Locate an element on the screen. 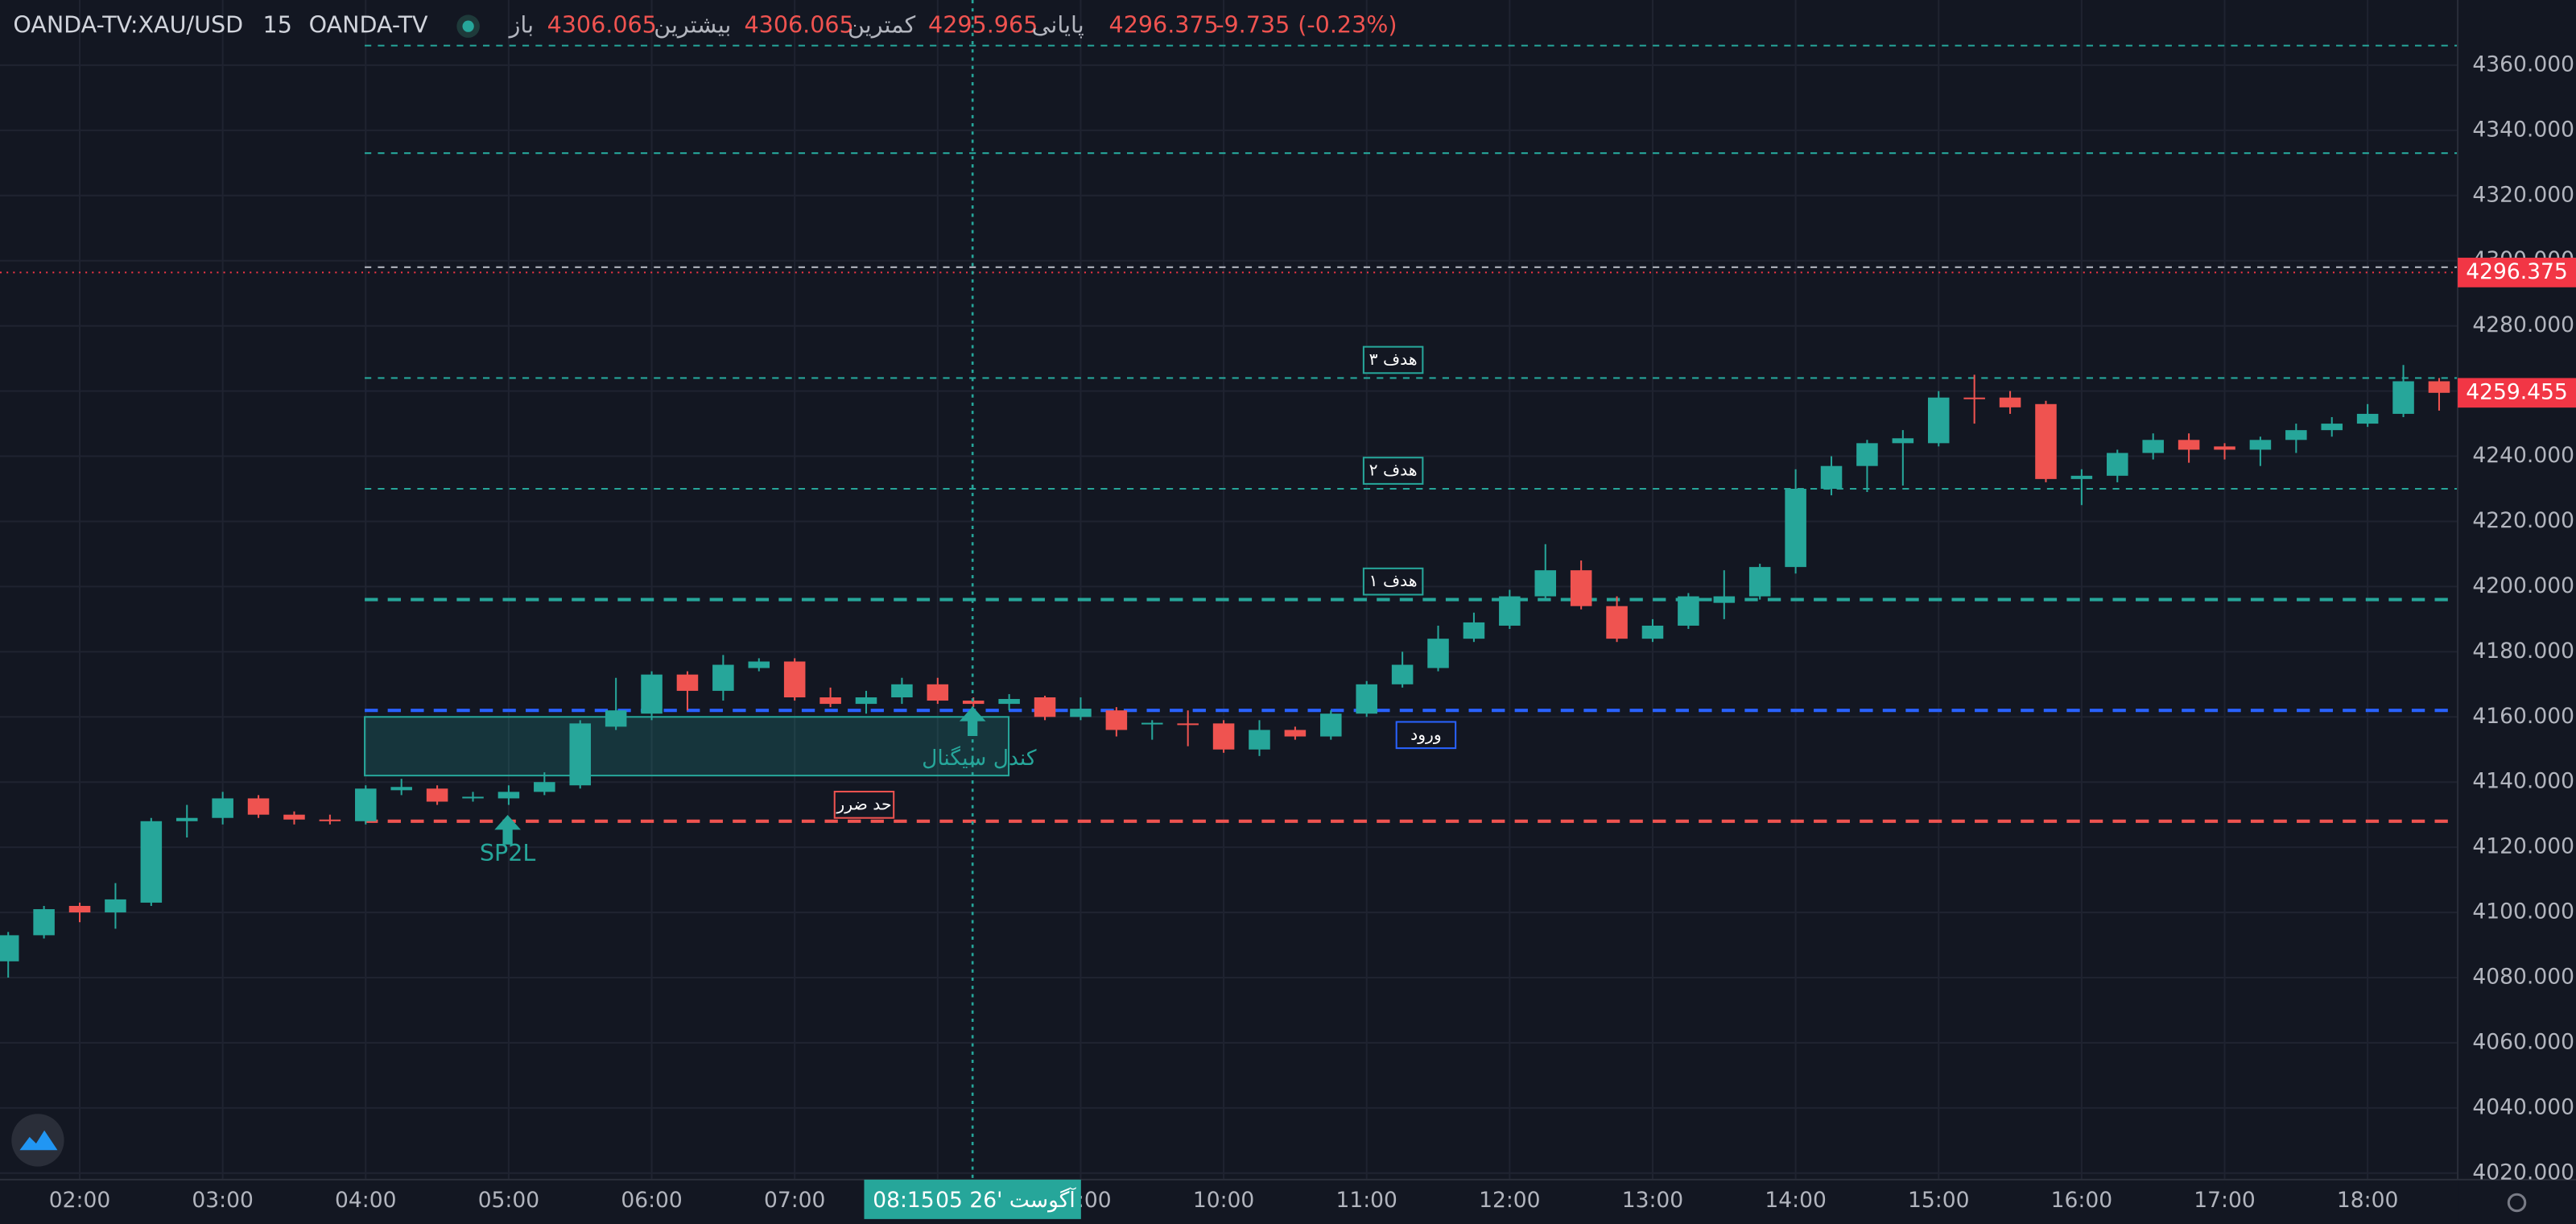 Image resolution: width=2576 pixels, height=1224 pixels. status-dot is located at coordinates (468, 26).